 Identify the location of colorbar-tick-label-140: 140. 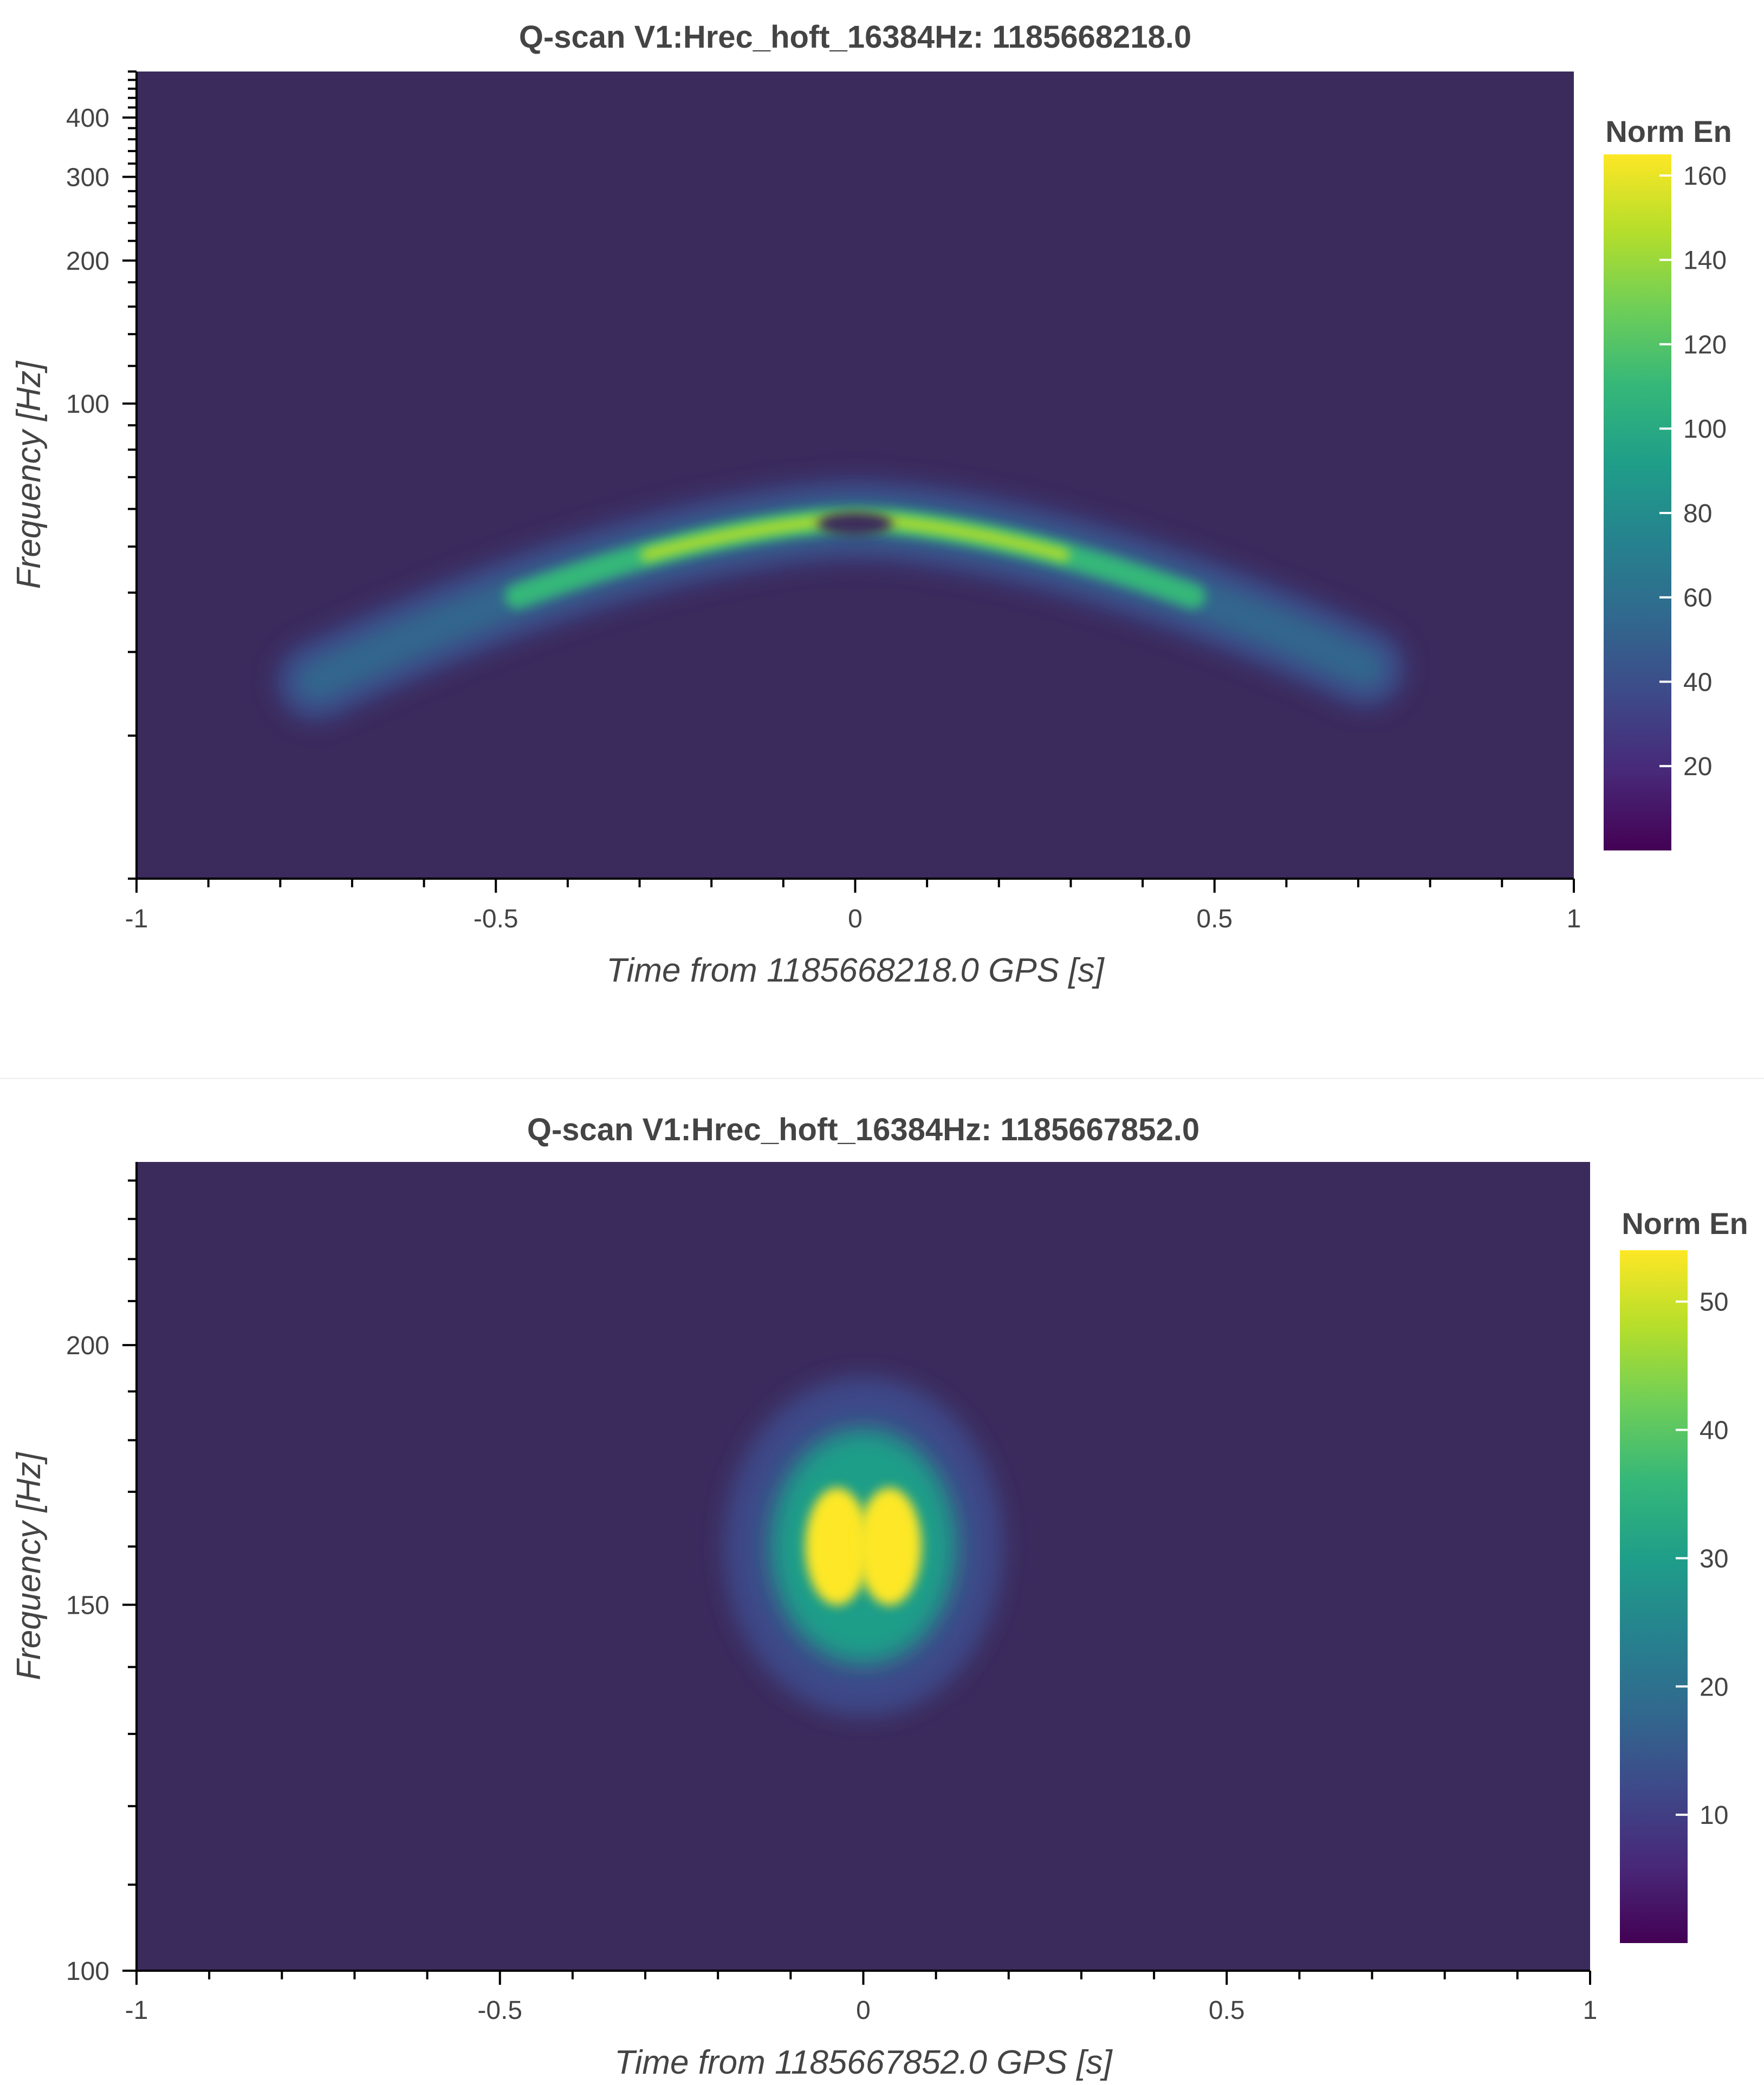
(1705, 260).